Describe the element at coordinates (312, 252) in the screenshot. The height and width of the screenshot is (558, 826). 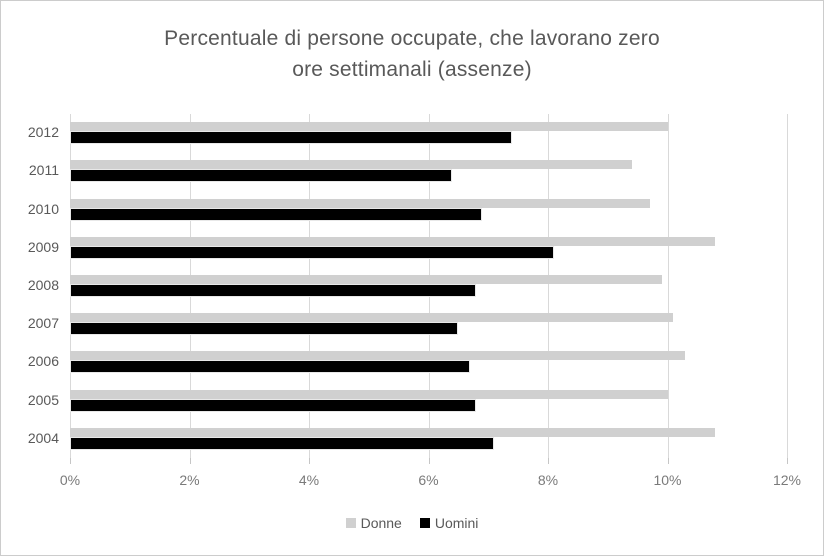
I see `bar-uomini-2009` at that location.